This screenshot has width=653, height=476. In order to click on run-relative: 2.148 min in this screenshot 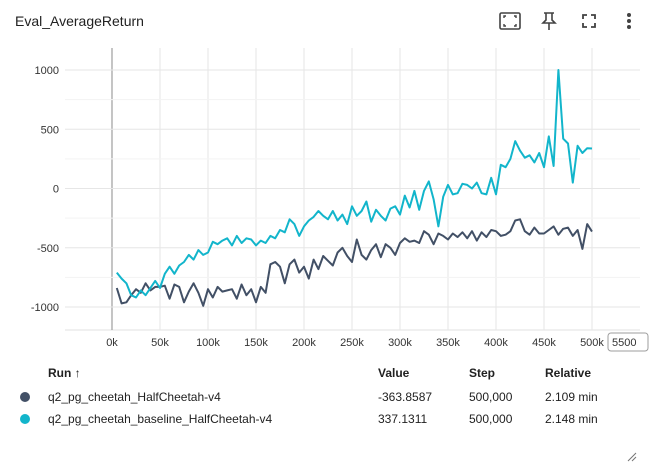, I will do `click(571, 419)`.